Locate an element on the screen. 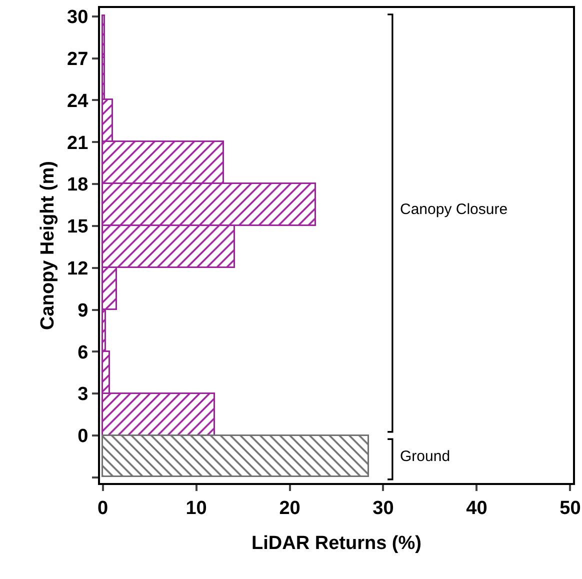  y-tick-label: 9 is located at coordinates (83, 311).